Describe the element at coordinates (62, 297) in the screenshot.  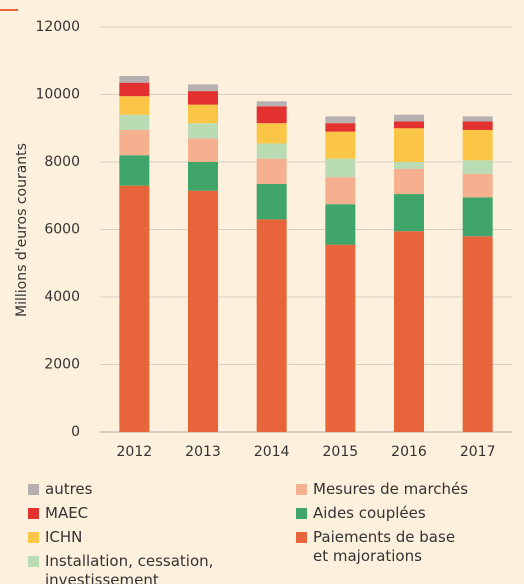
I see `y-tick-label: 4000` at that location.